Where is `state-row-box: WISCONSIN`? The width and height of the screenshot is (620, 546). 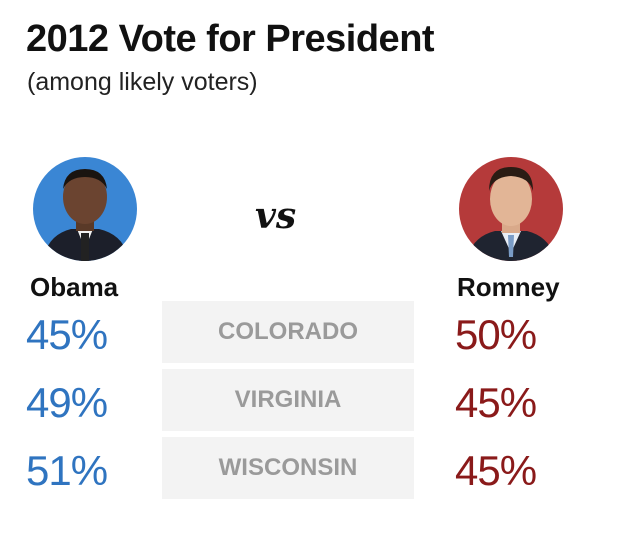
state-row-box: WISCONSIN is located at coordinates (288, 469).